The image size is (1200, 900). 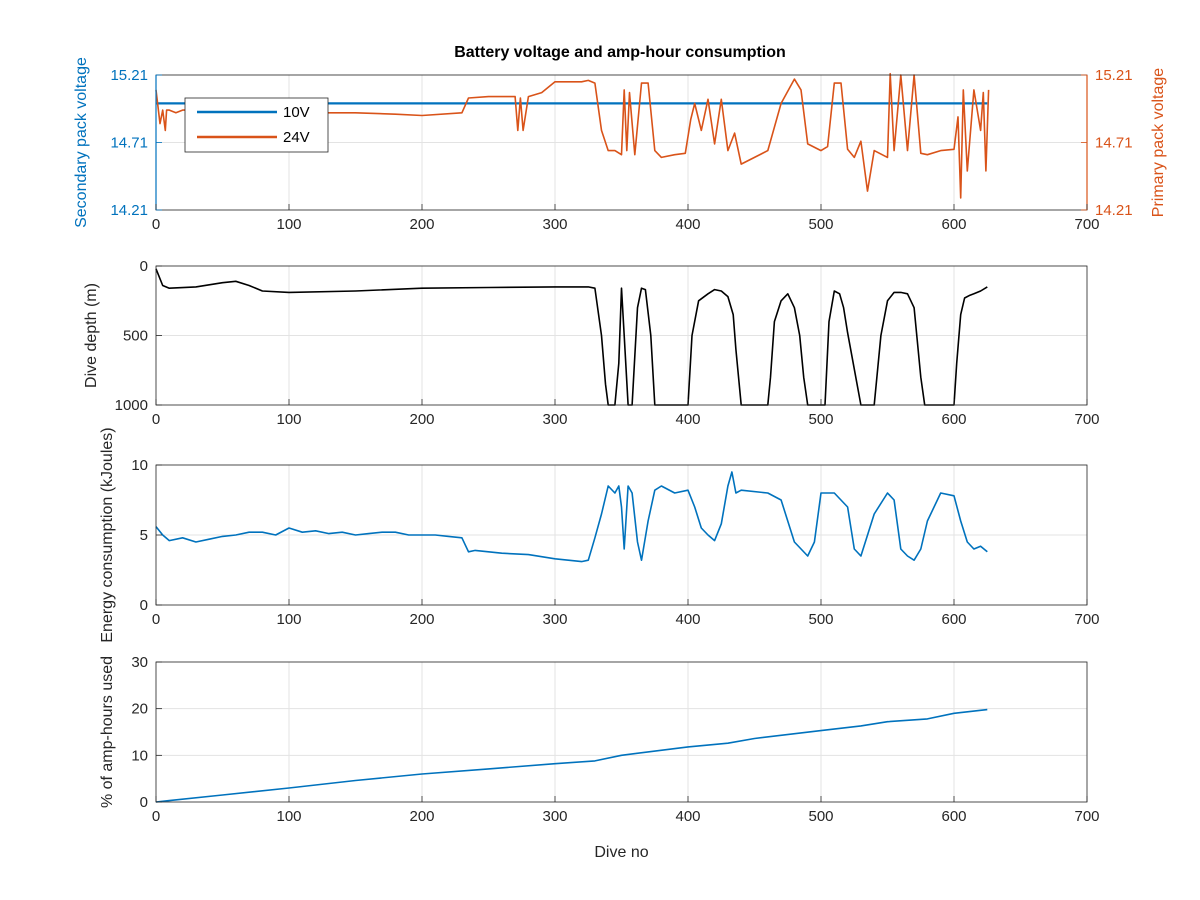 What do you see at coordinates (107, 732) in the screenshot?
I see `y-axis-label: % of amp-hours used` at bounding box center [107, 732].